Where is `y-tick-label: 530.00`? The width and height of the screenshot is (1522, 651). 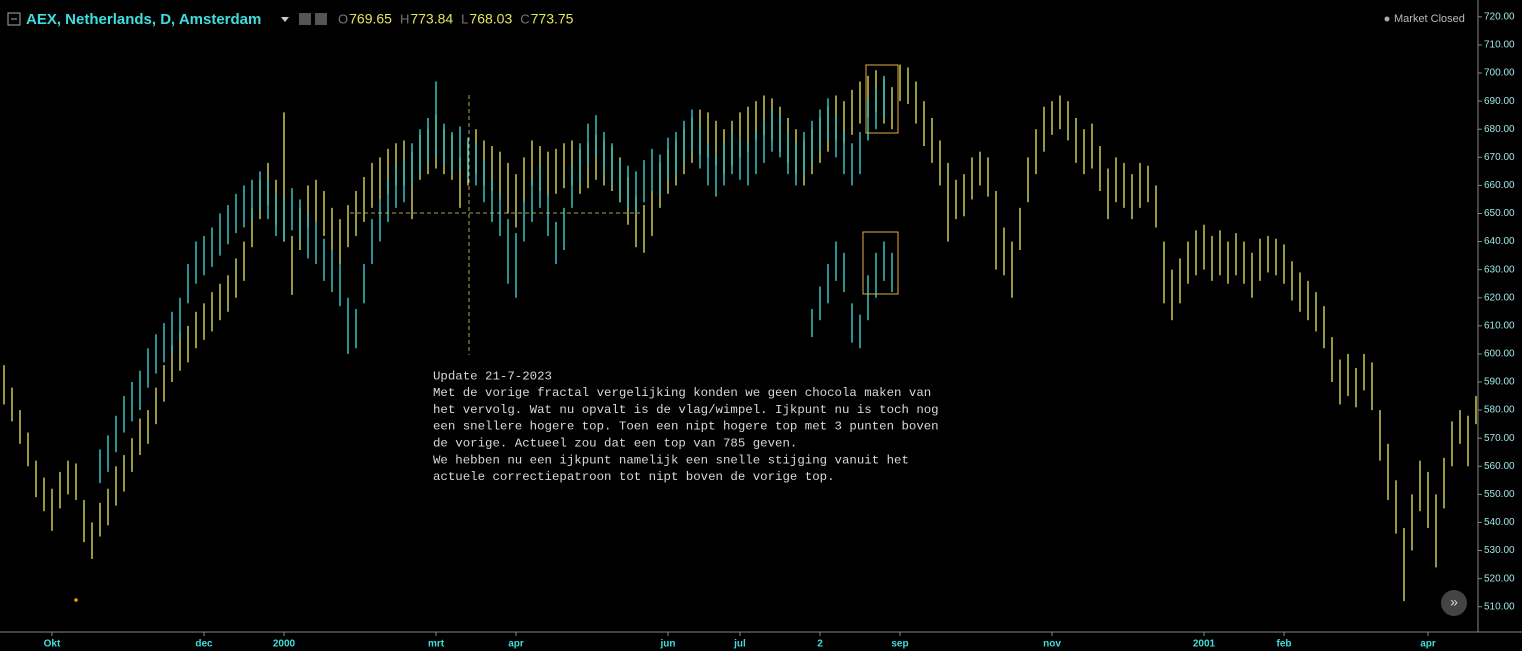 y-tick-label: 530.00 is located at coordinates (1499, 550).